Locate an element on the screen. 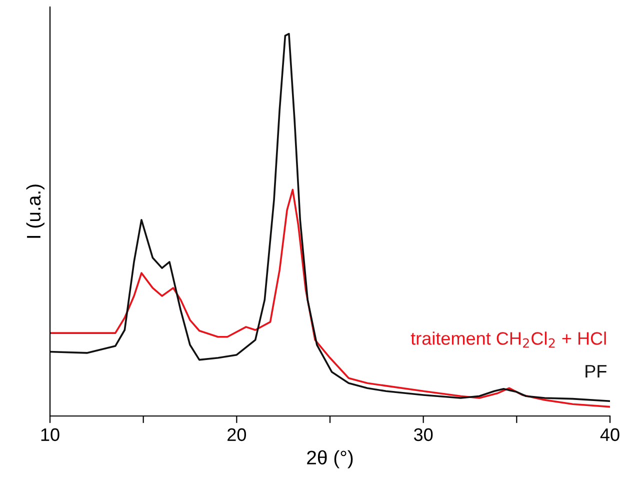 Image resolution: width=623 pixels, height=493 pixels. text: traitement CH$_{2}$Cl$_{2}$ + HCl is located at coordinates (508, 340).